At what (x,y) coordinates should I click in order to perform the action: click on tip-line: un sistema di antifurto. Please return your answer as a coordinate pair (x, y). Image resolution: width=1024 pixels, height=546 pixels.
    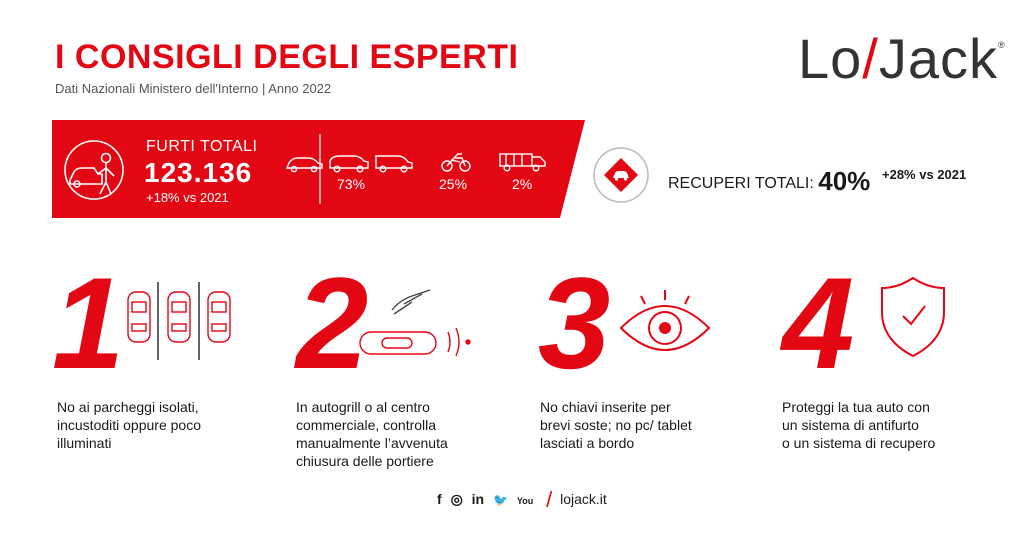
    Looking at the image, I should click on (850, 425).